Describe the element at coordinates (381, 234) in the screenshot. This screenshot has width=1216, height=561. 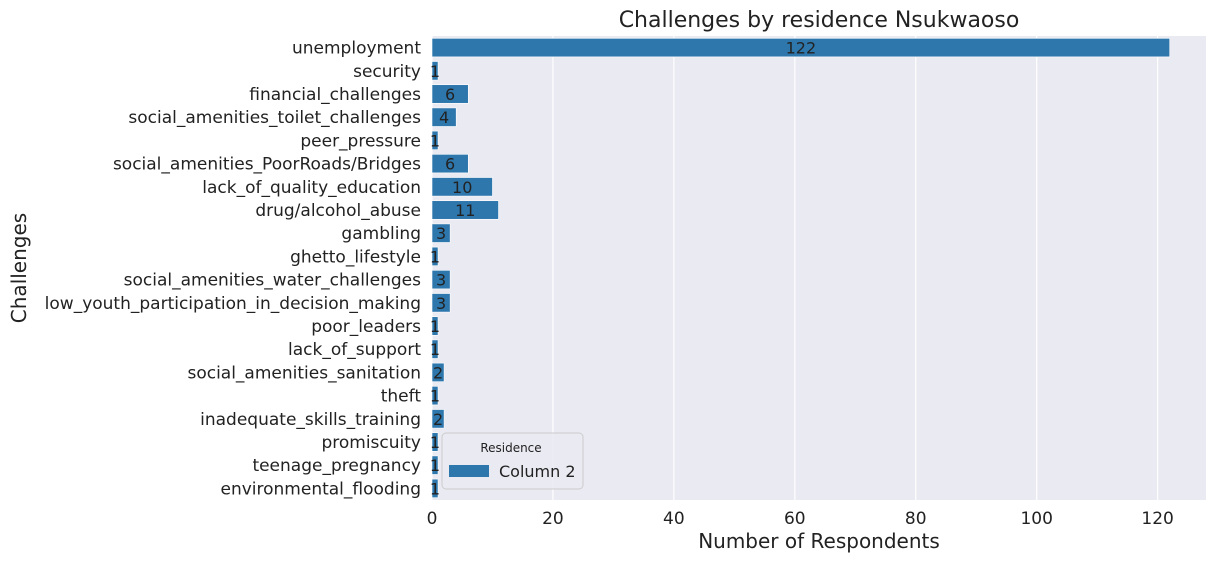
I see `y-tick-label: gambling` at that location.